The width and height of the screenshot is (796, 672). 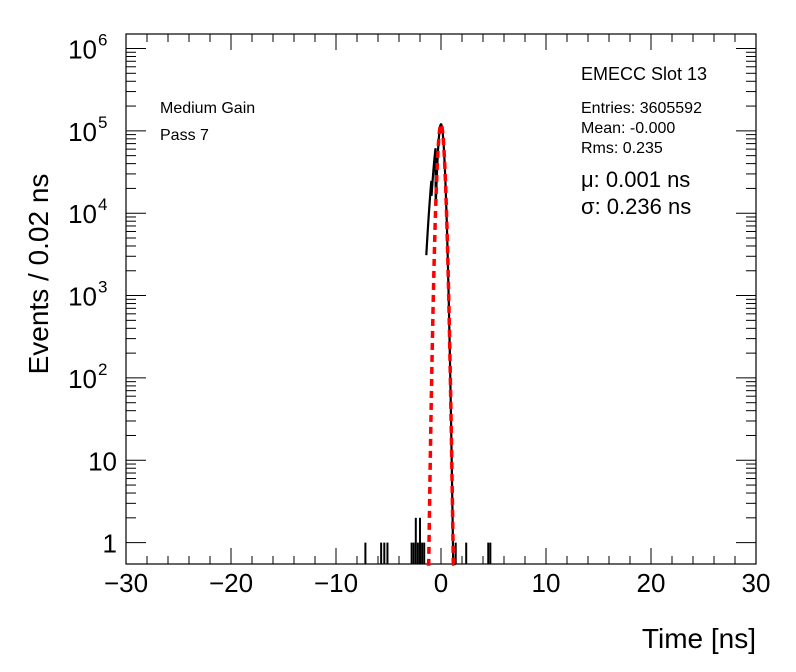 What do you see at coordinates (441, 583) in the screenshot?
I see `x-tick-label: 0` at bounding box center [441, 583].